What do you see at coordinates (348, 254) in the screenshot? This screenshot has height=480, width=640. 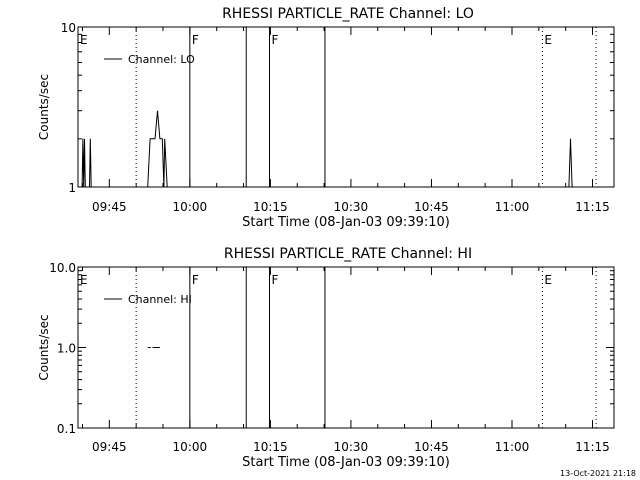 I see `chart-title: RHESSI PARTICLE_RATE Channel: HI` at bounding box center [348, 254].